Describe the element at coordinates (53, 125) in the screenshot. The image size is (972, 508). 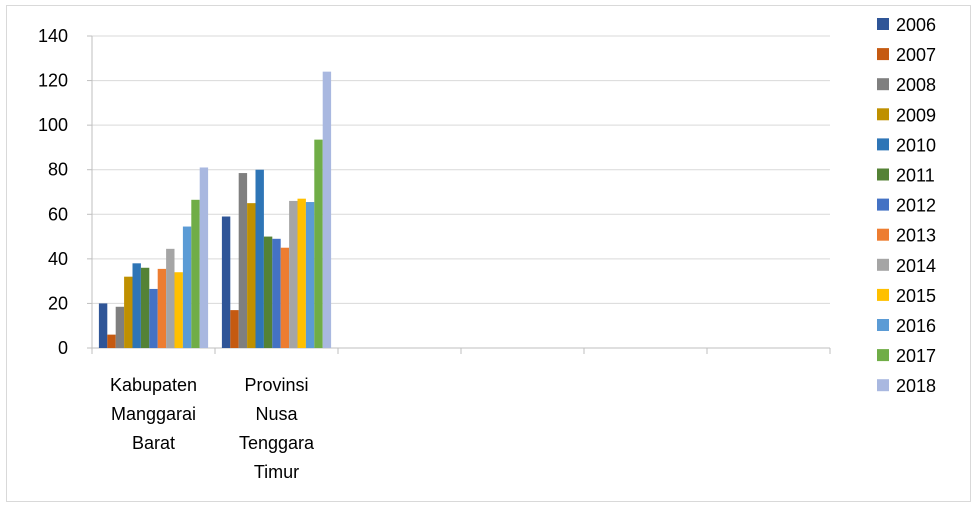
I see `y-tick-label: 100` at that location.